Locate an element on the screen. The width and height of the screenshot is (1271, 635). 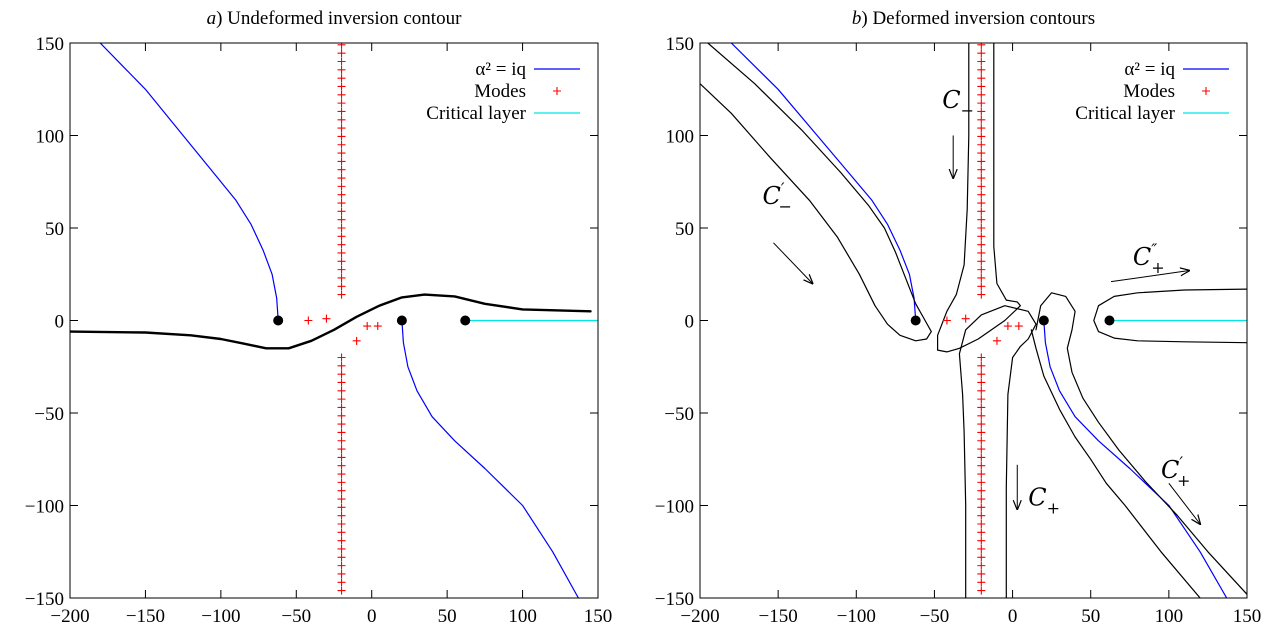
panel-a-branch-point is located at coordinates (401, 320).